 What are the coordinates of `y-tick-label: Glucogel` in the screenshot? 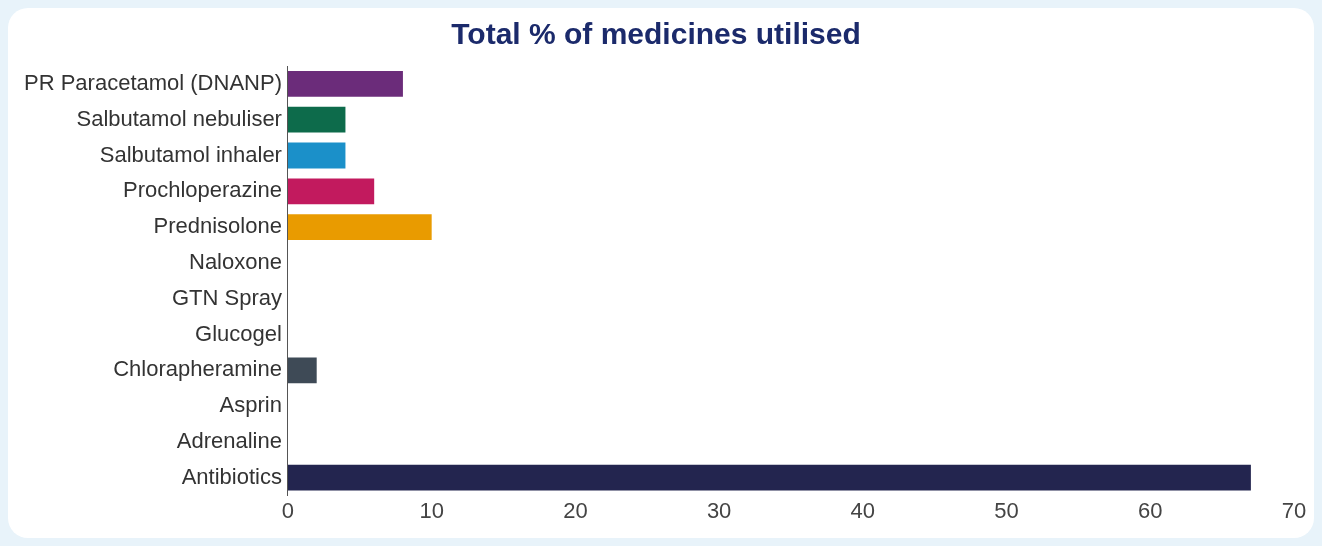 It's located at (238, 333).